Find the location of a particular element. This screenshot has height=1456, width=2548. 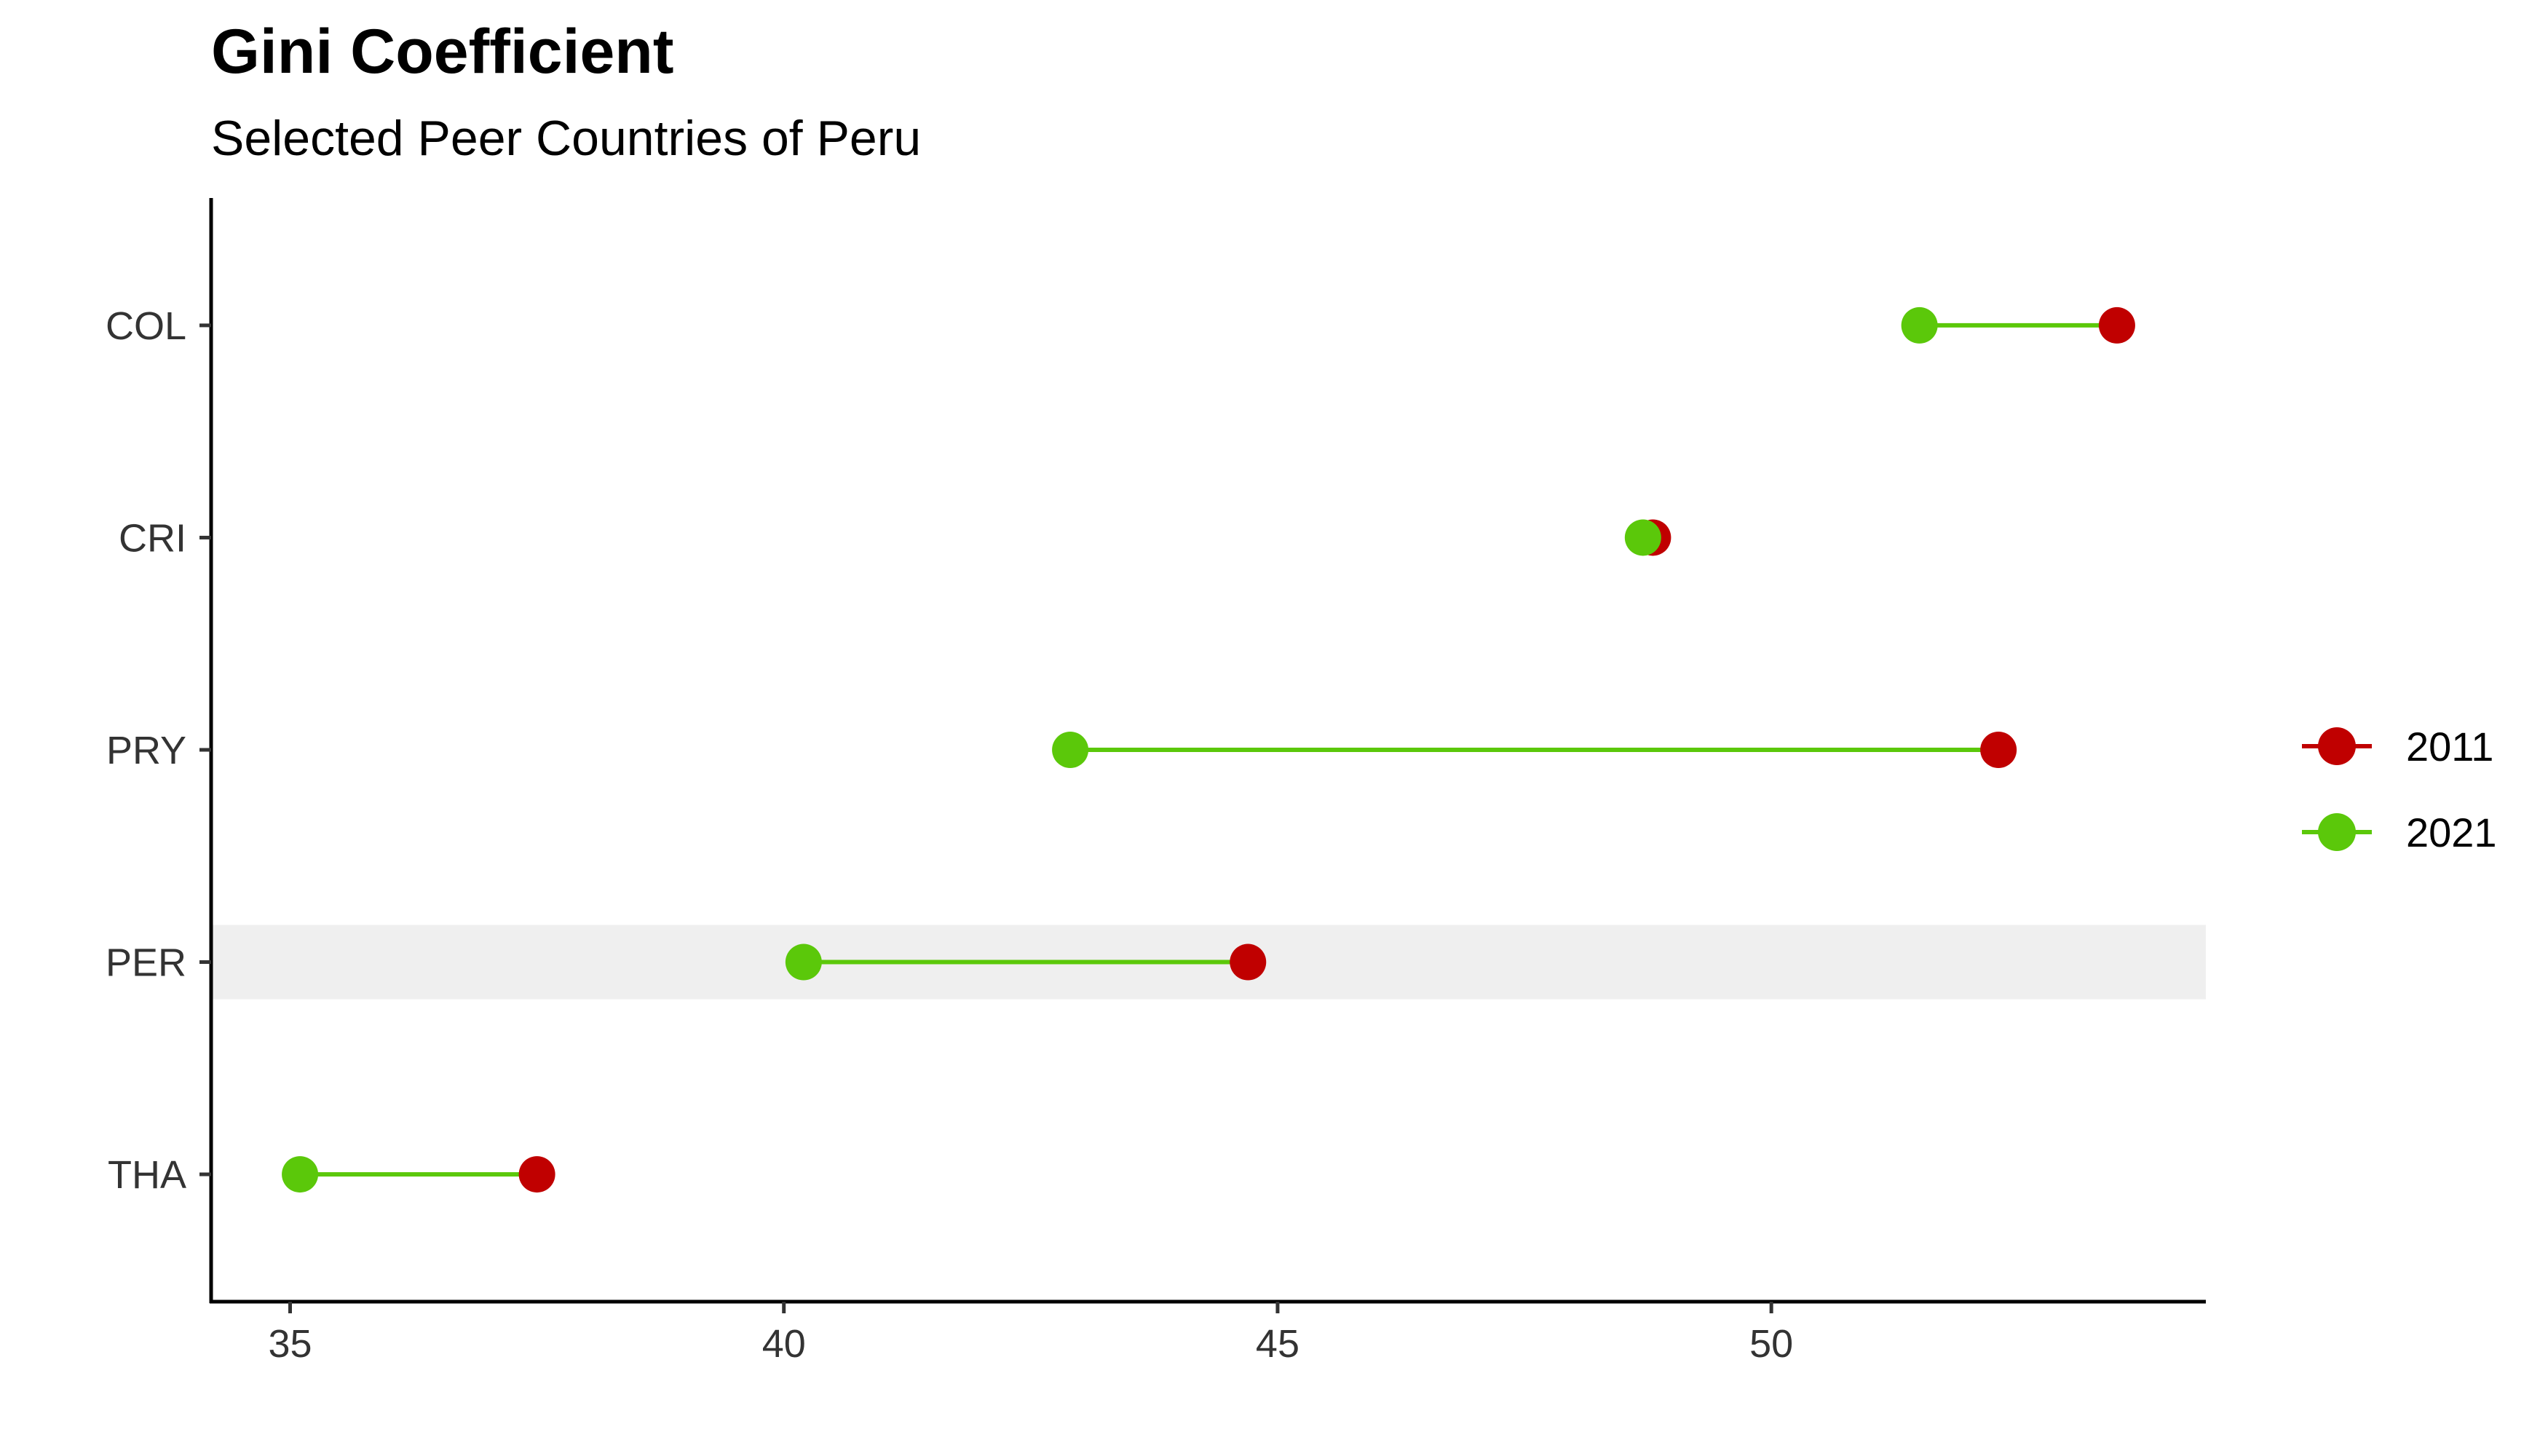

x-tick-label-35: 35 is located at coordinates (290, 1344).